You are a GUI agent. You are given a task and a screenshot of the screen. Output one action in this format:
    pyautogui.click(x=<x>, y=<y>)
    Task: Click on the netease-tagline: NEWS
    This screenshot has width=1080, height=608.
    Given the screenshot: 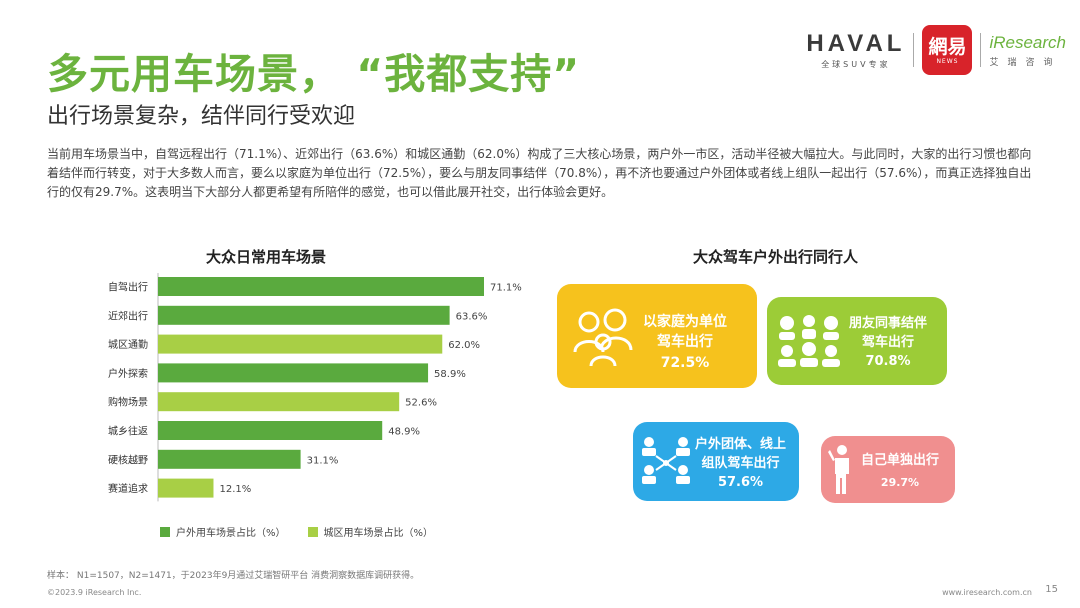 What is the action you would take?
    pyautogui.click(x=947, y=61)
    